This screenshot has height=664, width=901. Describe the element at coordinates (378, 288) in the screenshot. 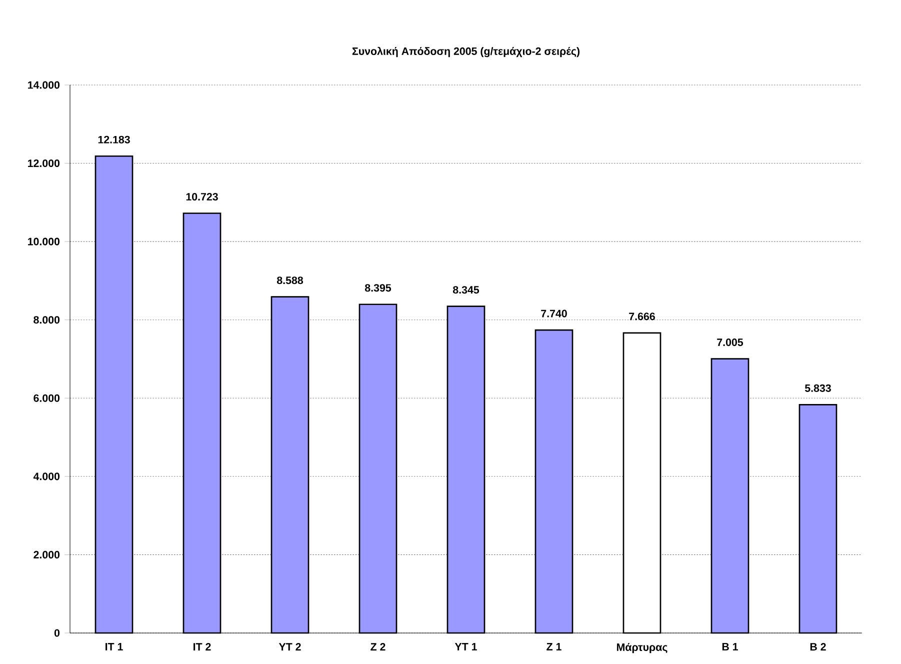

I see `data-label: 8.395` at that location.